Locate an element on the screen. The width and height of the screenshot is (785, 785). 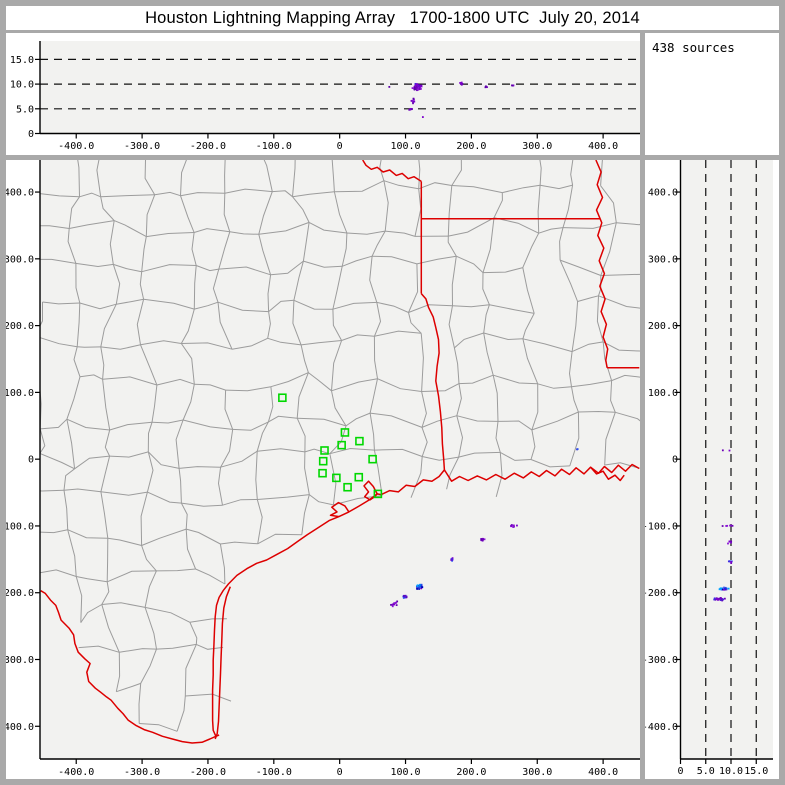
lightning-sources-map is located at coordinates (484, 528).